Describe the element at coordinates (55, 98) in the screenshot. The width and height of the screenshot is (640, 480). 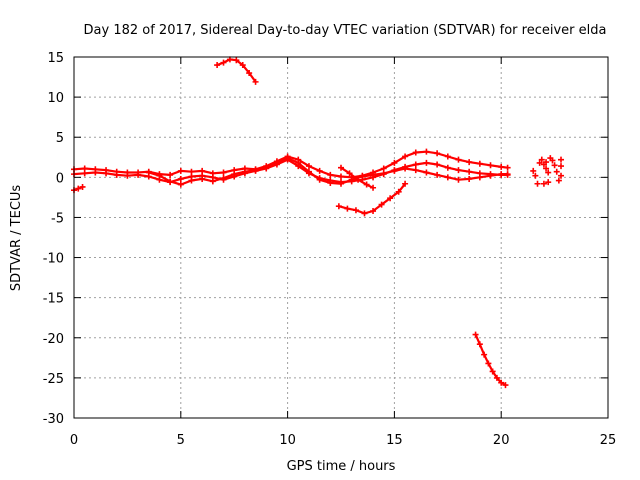
I see `y-tick-label: 10` at that location.